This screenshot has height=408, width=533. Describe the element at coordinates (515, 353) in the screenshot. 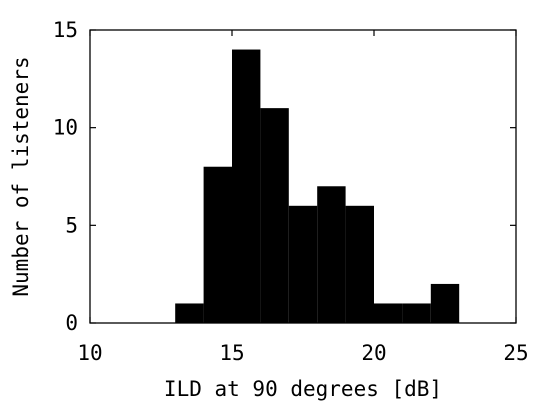

I see `x-tick-label: 25` at that location.